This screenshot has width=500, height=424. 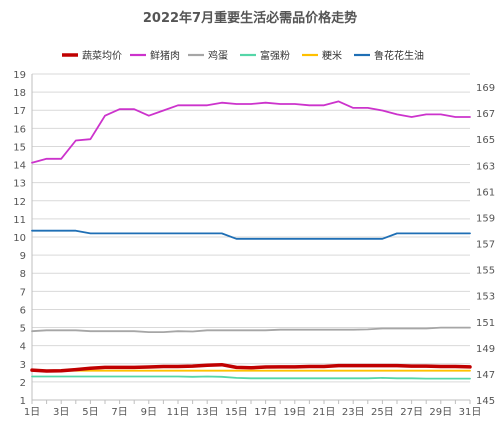 What do you see at coordinates (332, 55) in the screenshot?
I see `legend-label: 粳米` at bounding box center [332, 55].